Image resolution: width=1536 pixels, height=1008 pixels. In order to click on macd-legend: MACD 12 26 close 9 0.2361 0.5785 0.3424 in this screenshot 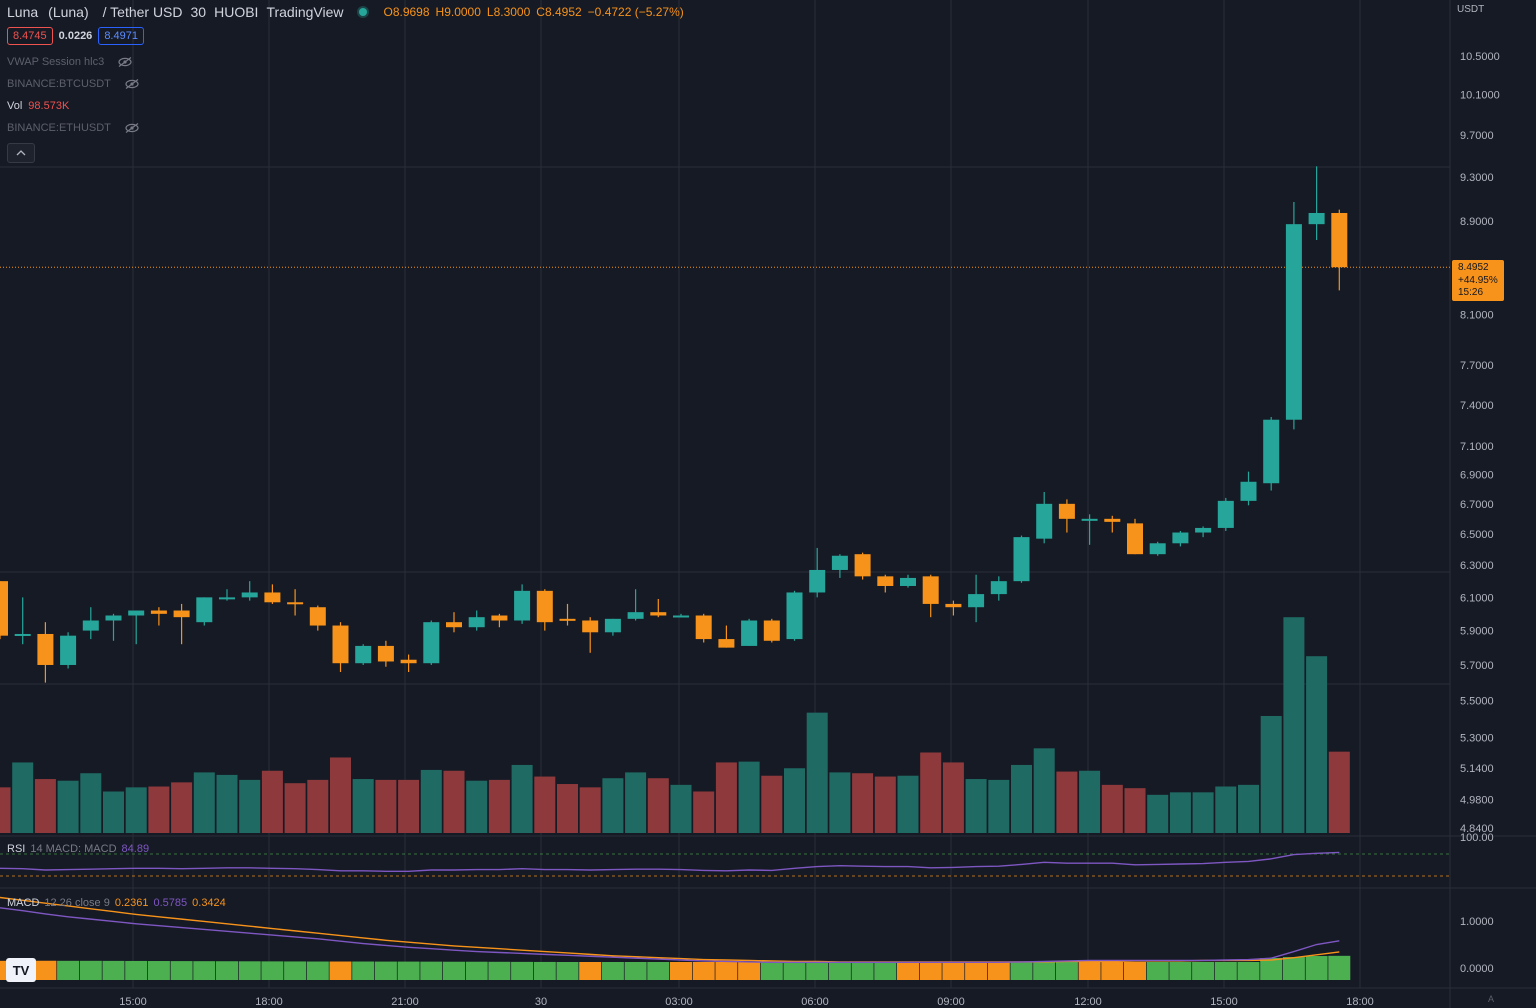, I will do `click(116, 903)`.